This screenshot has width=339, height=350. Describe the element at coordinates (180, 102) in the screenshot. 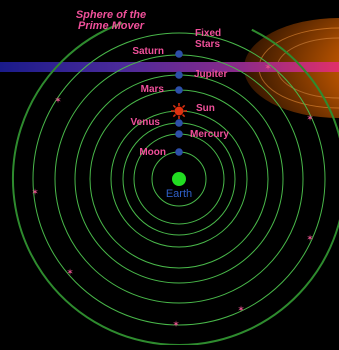

I see `celestial-bodies: Moon Mercury Venus Sun Mars Jupiter Saturn` at that location.